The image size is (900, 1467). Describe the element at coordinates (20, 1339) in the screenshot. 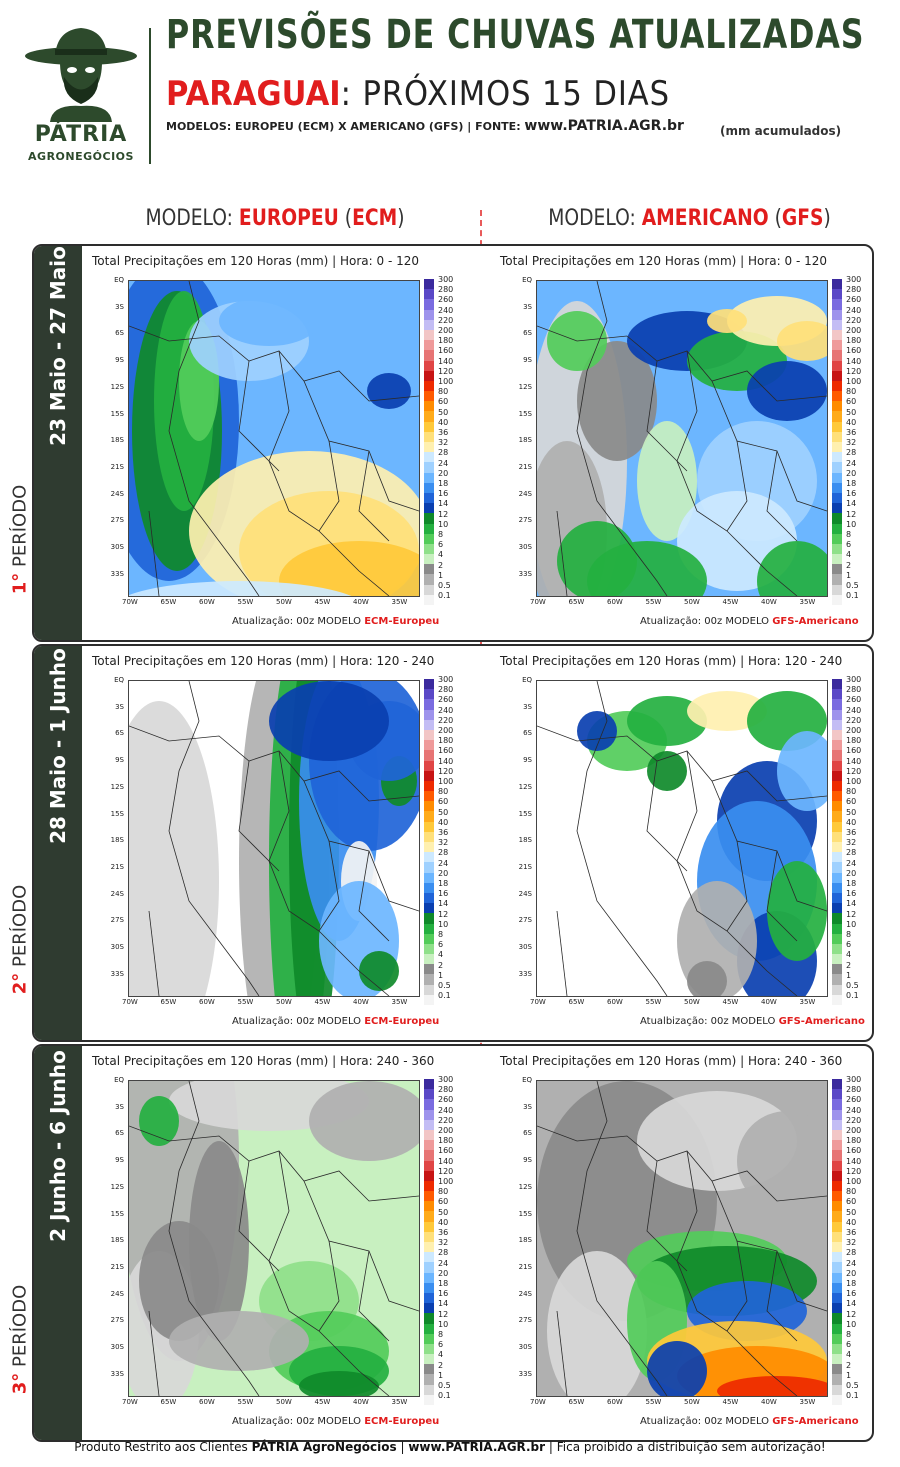

I see `period-label: 3° PERÍODO` at that location.